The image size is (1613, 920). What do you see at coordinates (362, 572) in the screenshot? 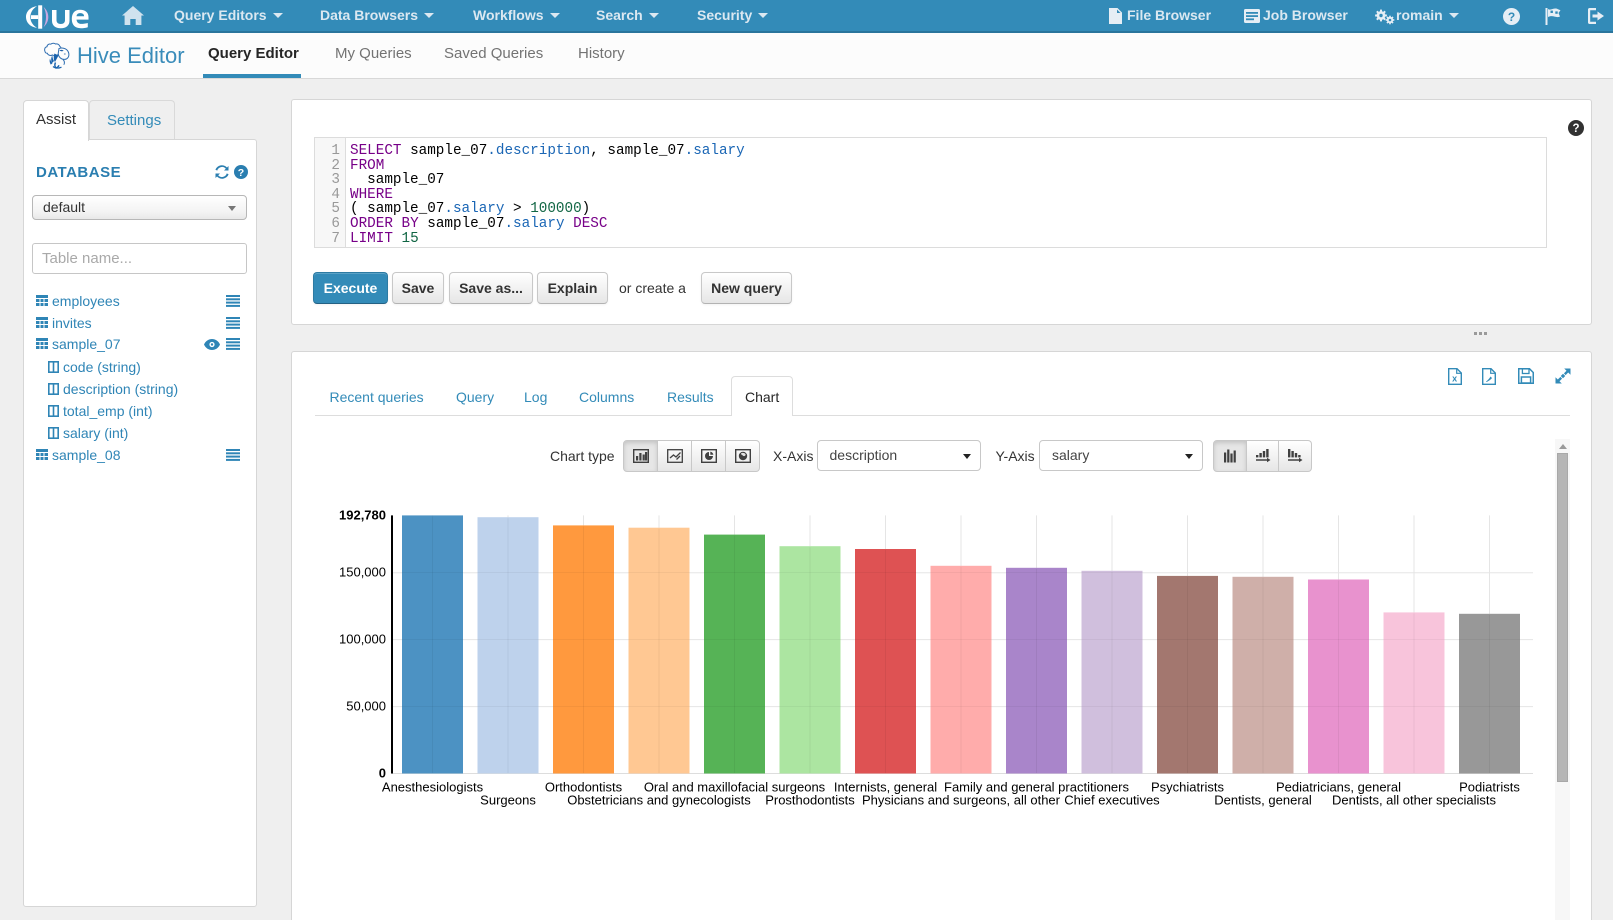
I see `svg-text: 150,000` at bounding box center [362, 572].